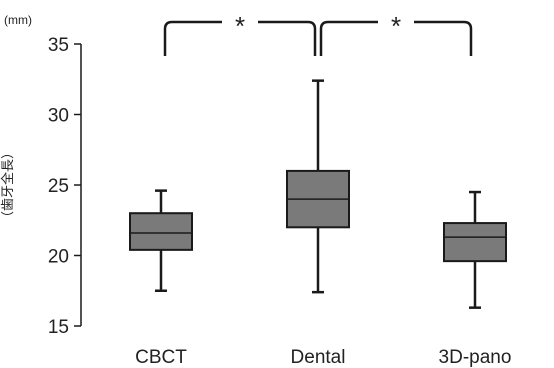 The width and height of the screenshot is (554, 368). I want to click on y-axis: 15 20 25 30 35, so click(65, 186).